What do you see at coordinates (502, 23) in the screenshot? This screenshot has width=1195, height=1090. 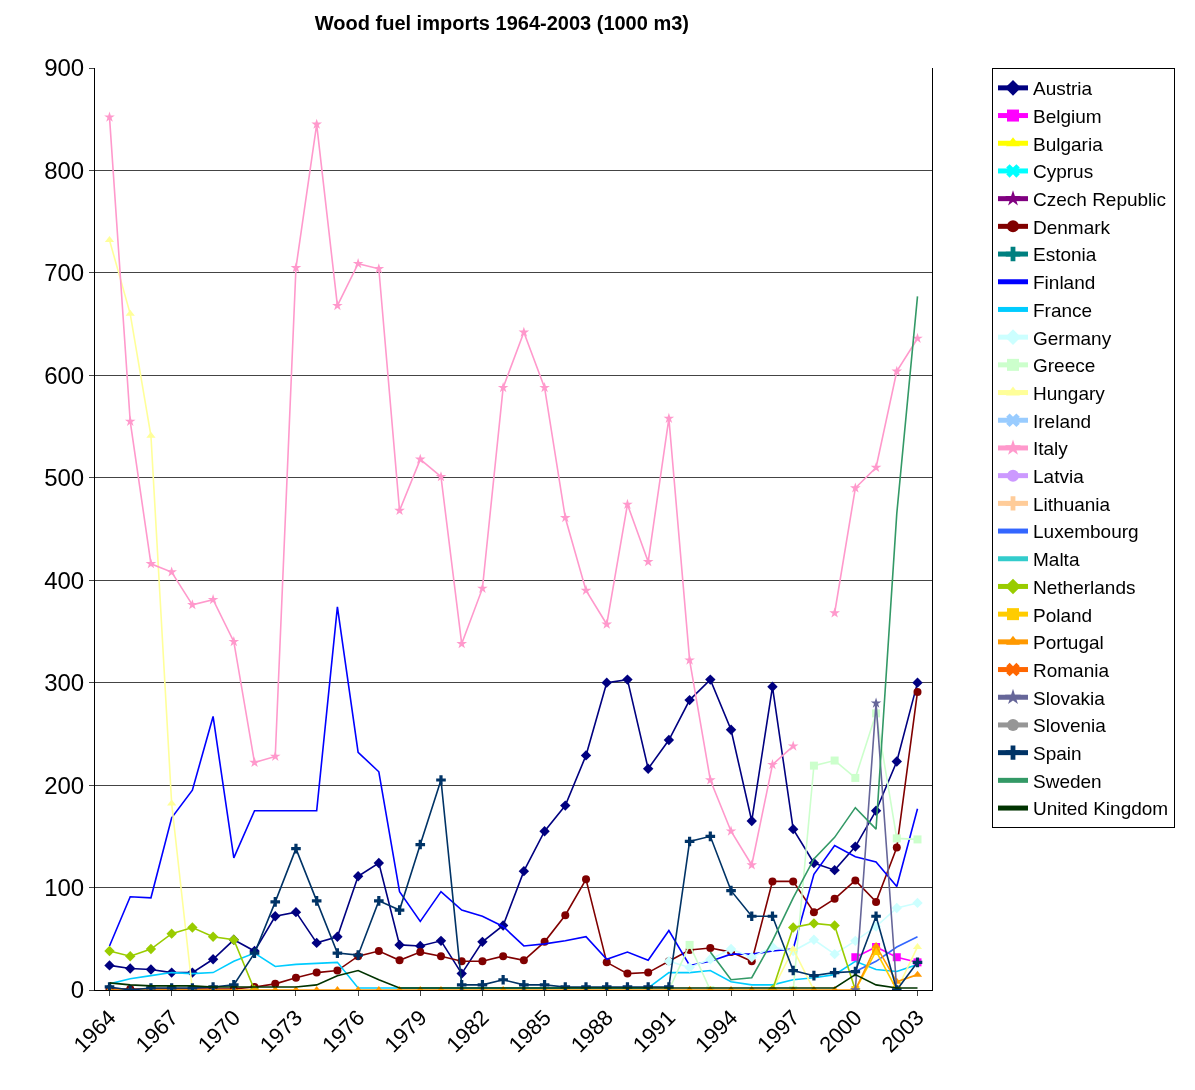 I see `chart-title: Wood fuel imports 1964-2003 (1000 m3)` at bounding box center [502, 23].